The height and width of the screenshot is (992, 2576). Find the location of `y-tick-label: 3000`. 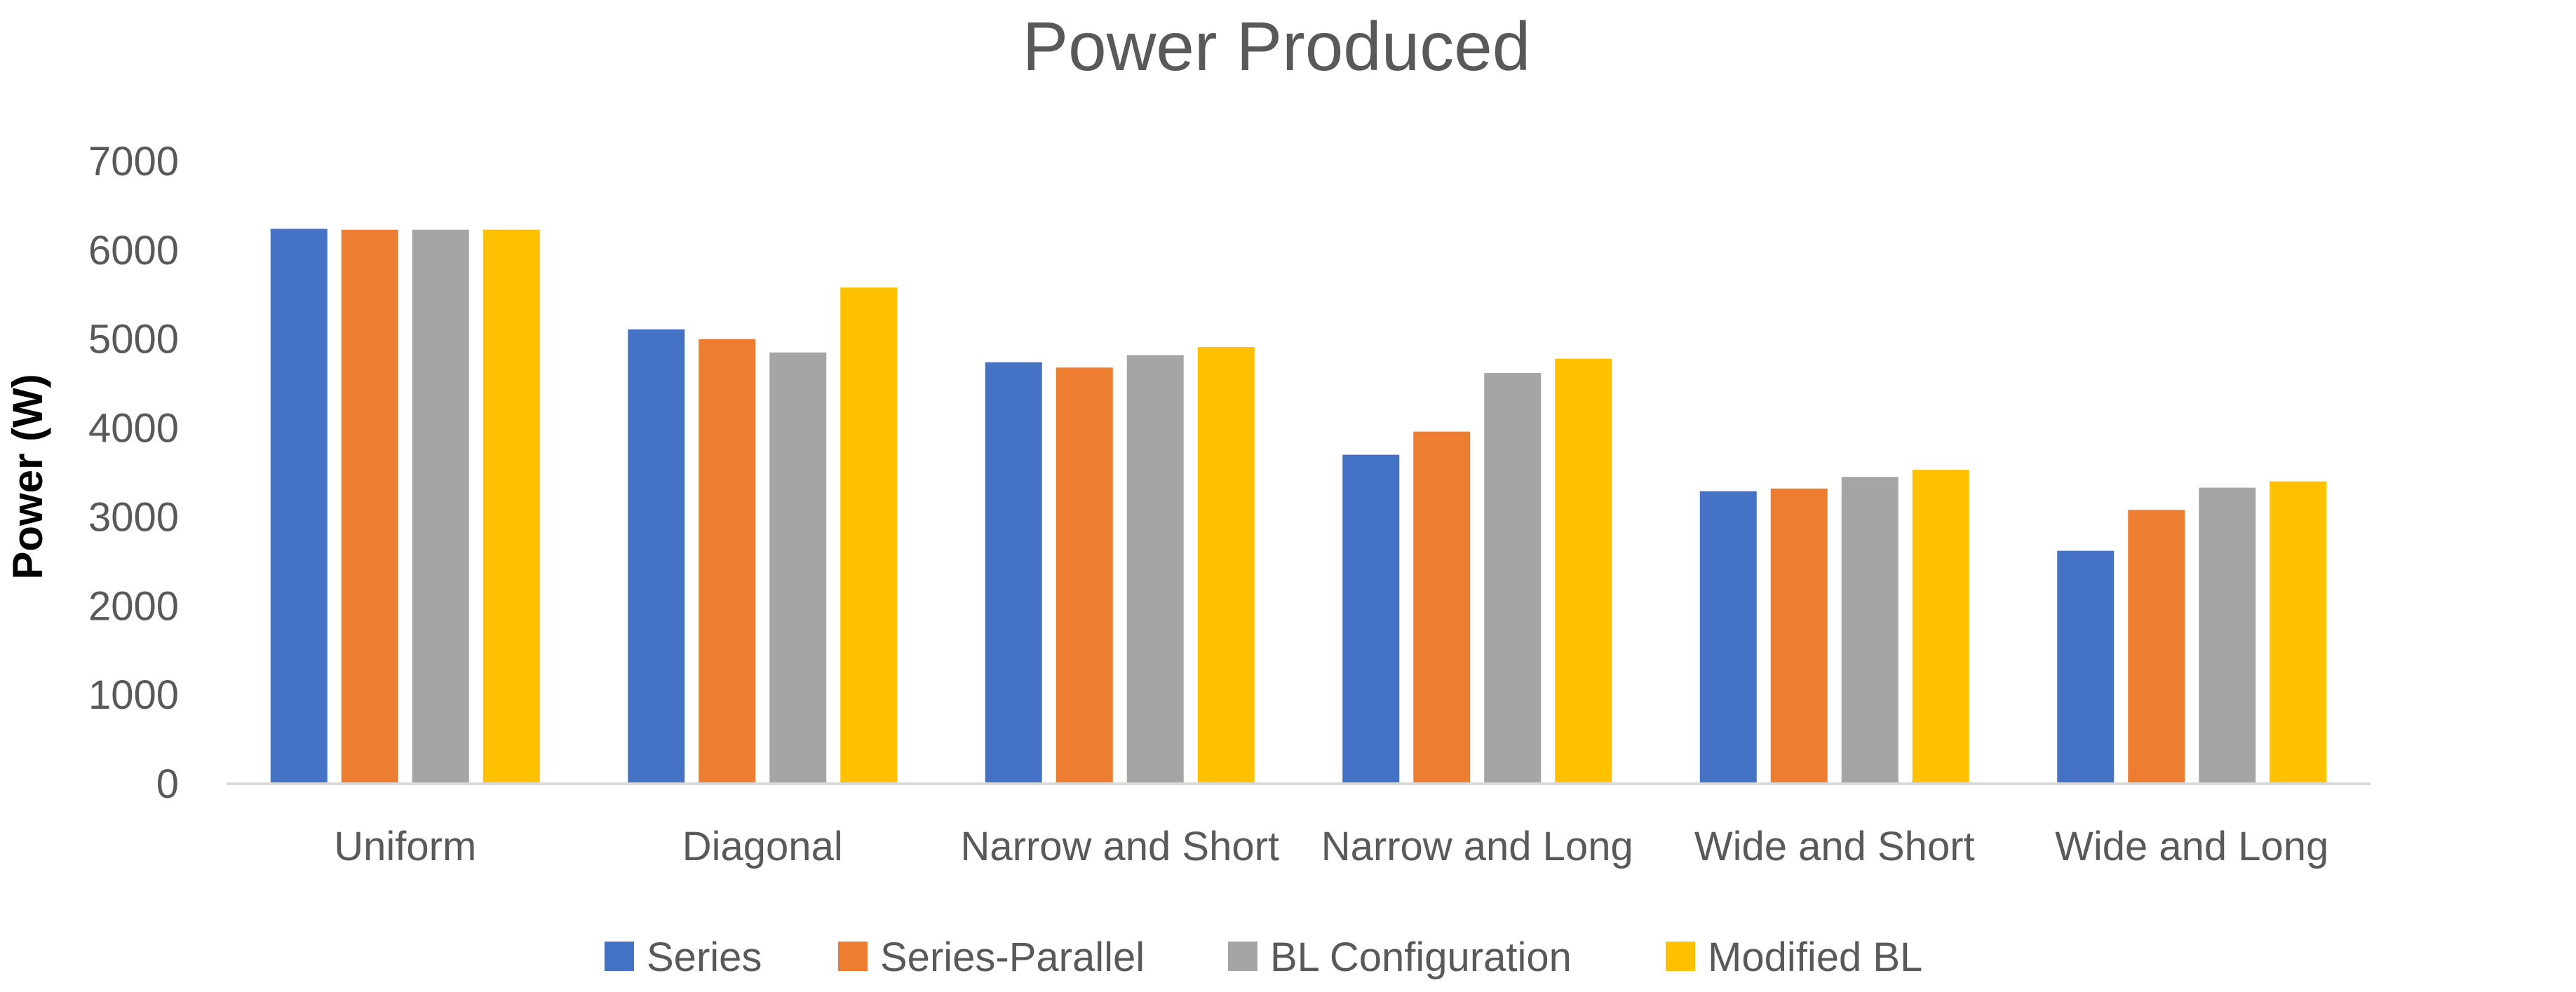

y-tick-label: 3000 is located at coordinates (133, 517).